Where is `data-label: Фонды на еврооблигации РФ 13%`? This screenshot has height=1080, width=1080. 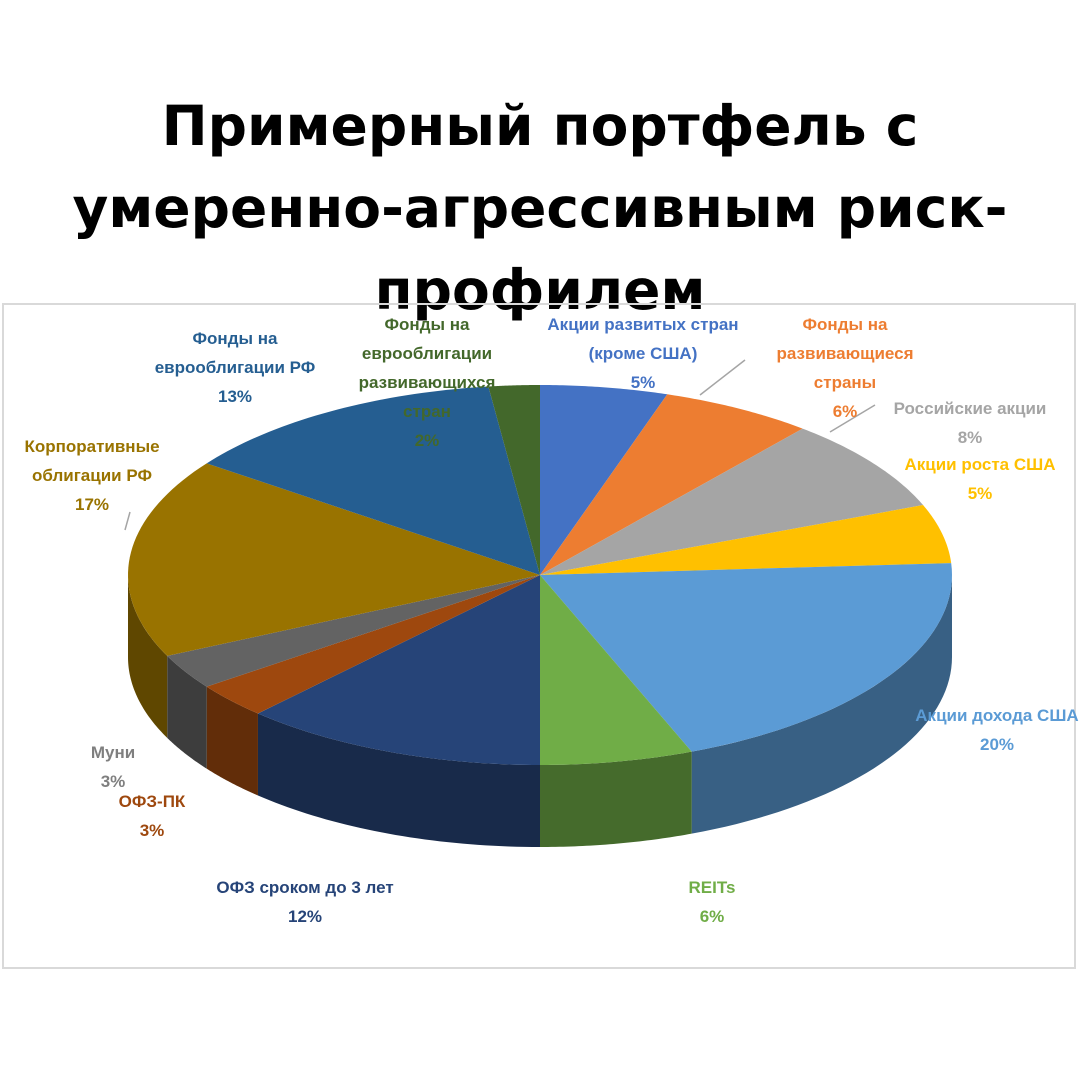
data-label: Фонды на еврооблигации РФ 13% is located at coordinates (235, 367).